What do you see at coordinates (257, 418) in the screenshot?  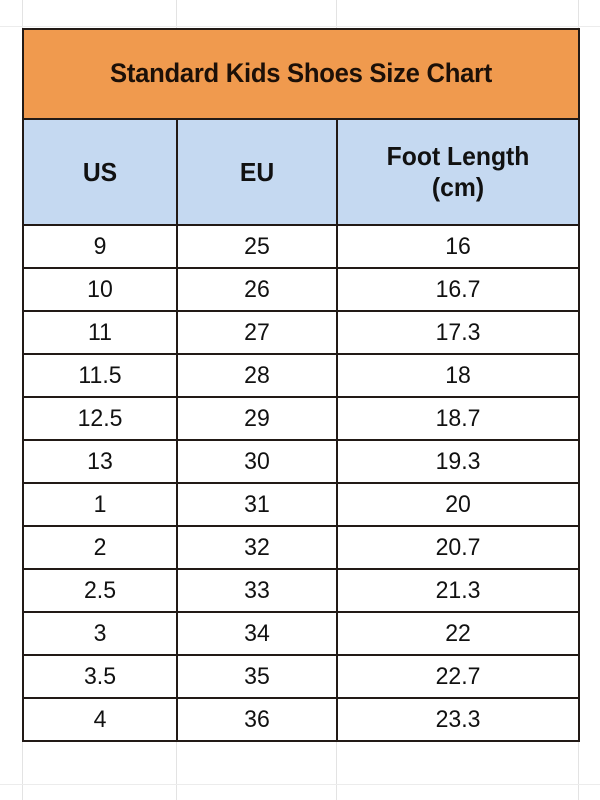 I see `cell-eu: 29` at bounding box center [257, 418].